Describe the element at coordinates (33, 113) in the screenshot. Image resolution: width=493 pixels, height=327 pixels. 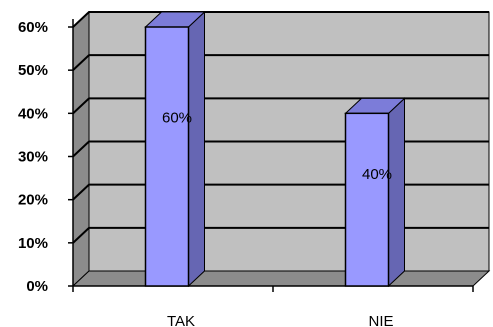
I see `y-tick-label: 40%` at that location.